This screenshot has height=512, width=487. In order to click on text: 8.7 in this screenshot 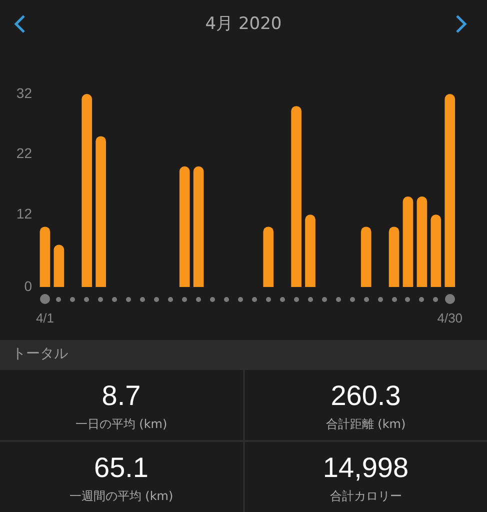, I will do `click(121, 395)`.